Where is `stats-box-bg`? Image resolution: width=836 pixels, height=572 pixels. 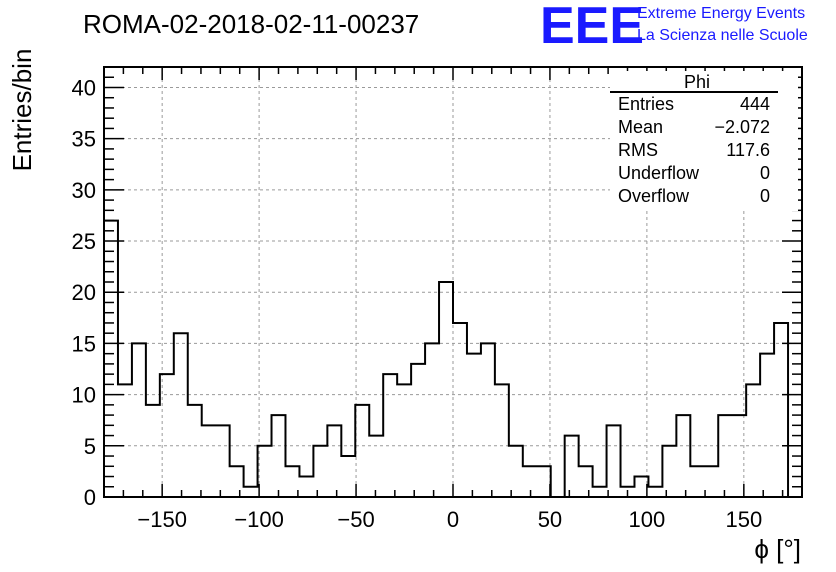
stats-box-bg is located at coordinates (704, 141).